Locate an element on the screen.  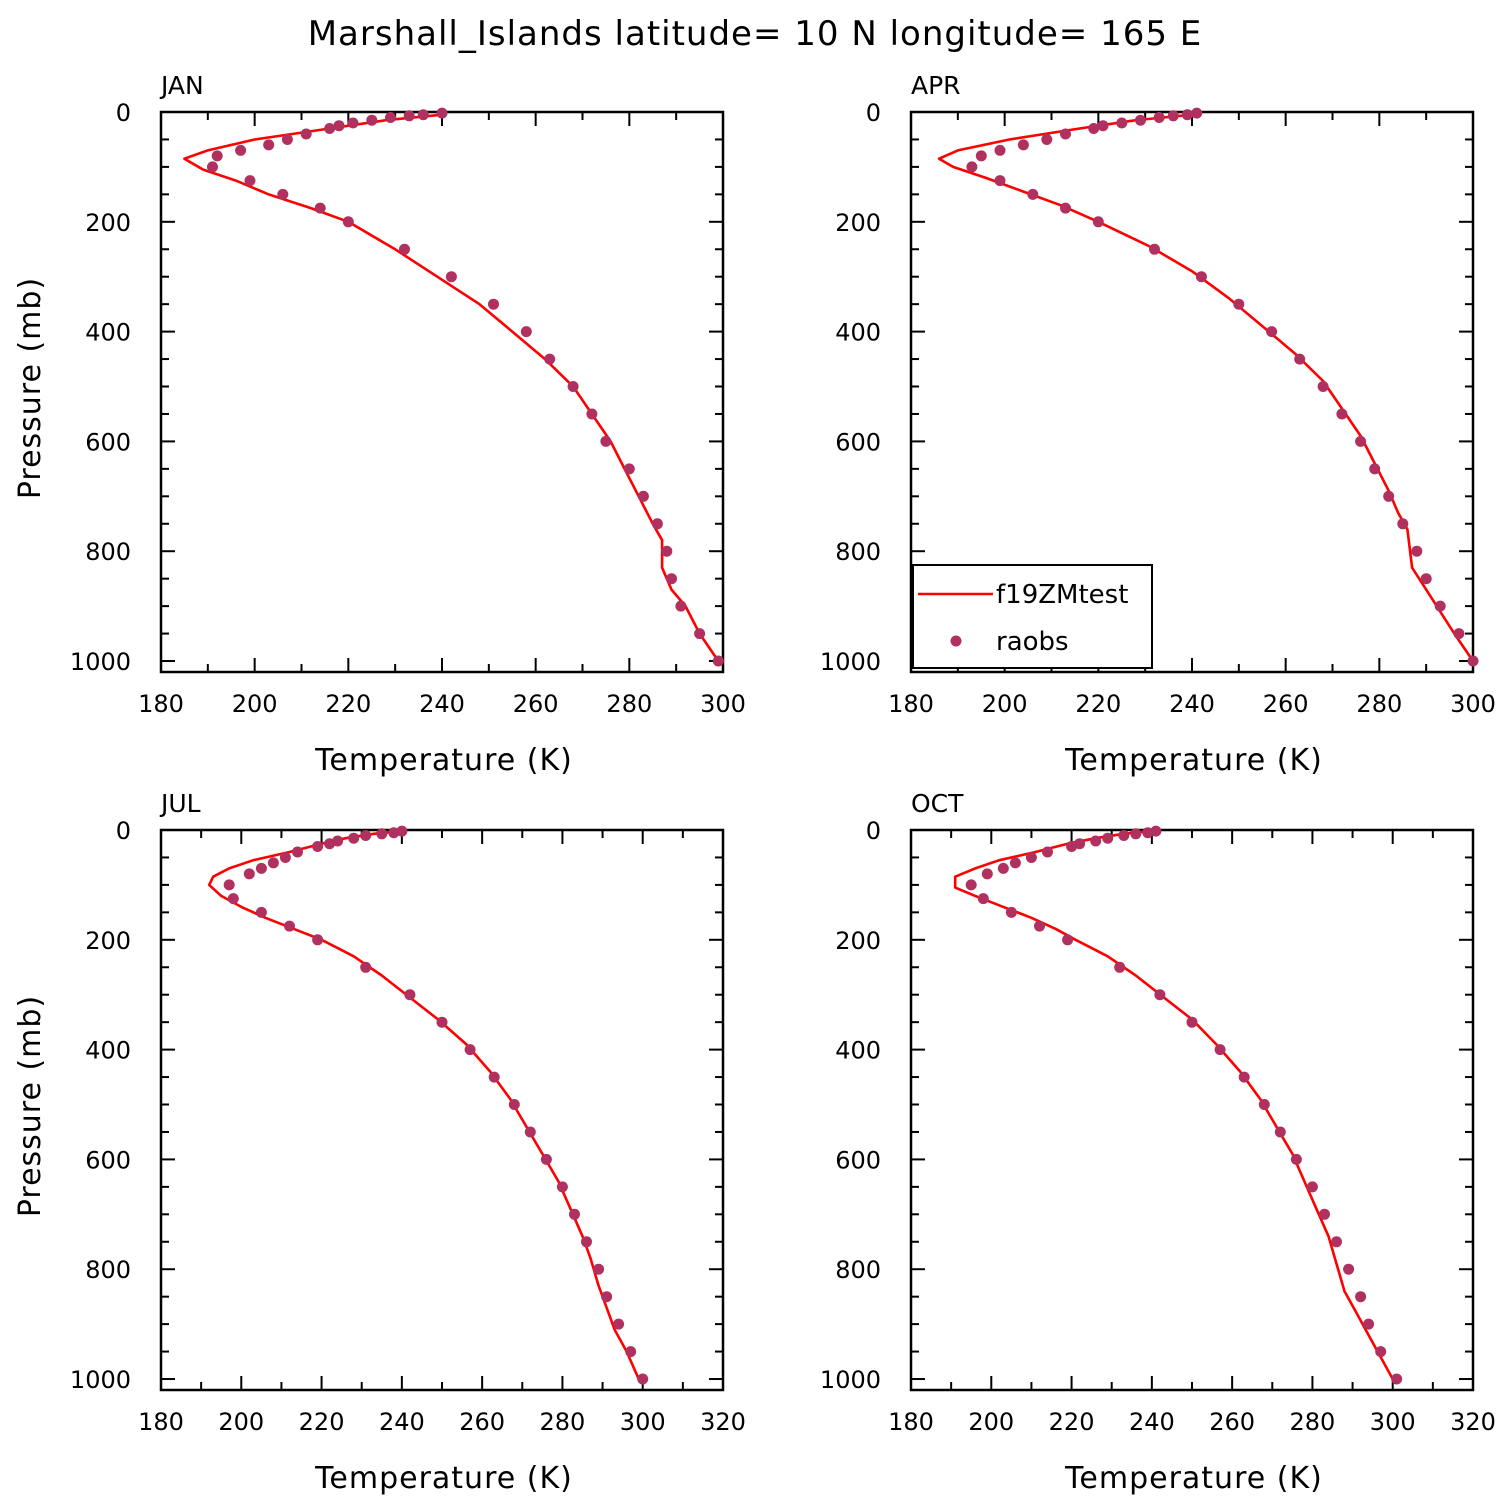
plot-frame is located at coordinates (1192, 1110).